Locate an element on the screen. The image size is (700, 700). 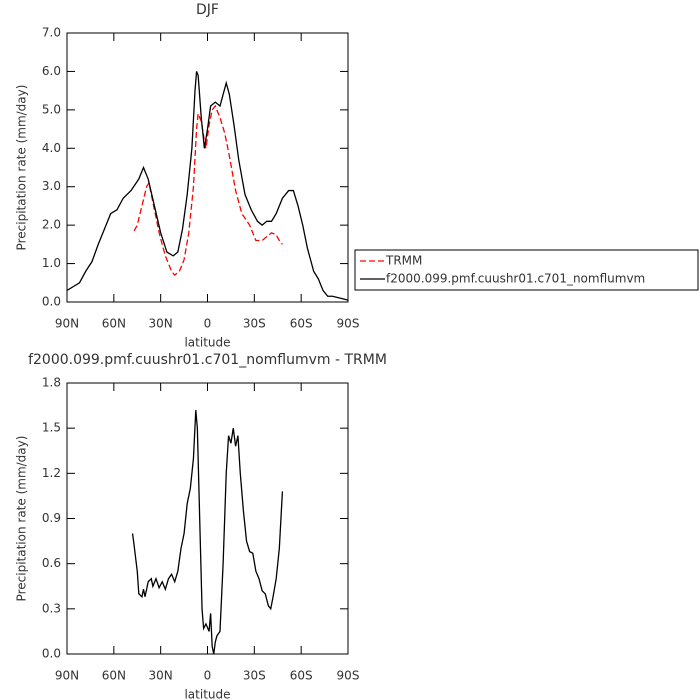
y-tick-label: 5.0 is located at coordinates (51, 109).